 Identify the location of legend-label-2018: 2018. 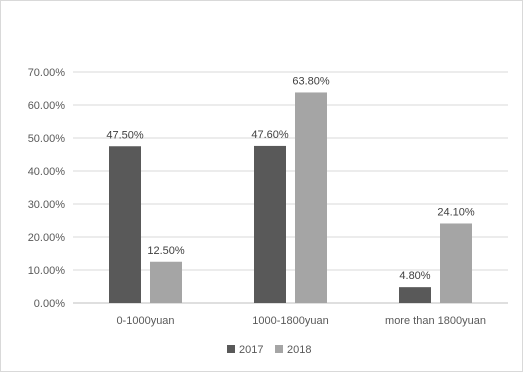
(299, 350).